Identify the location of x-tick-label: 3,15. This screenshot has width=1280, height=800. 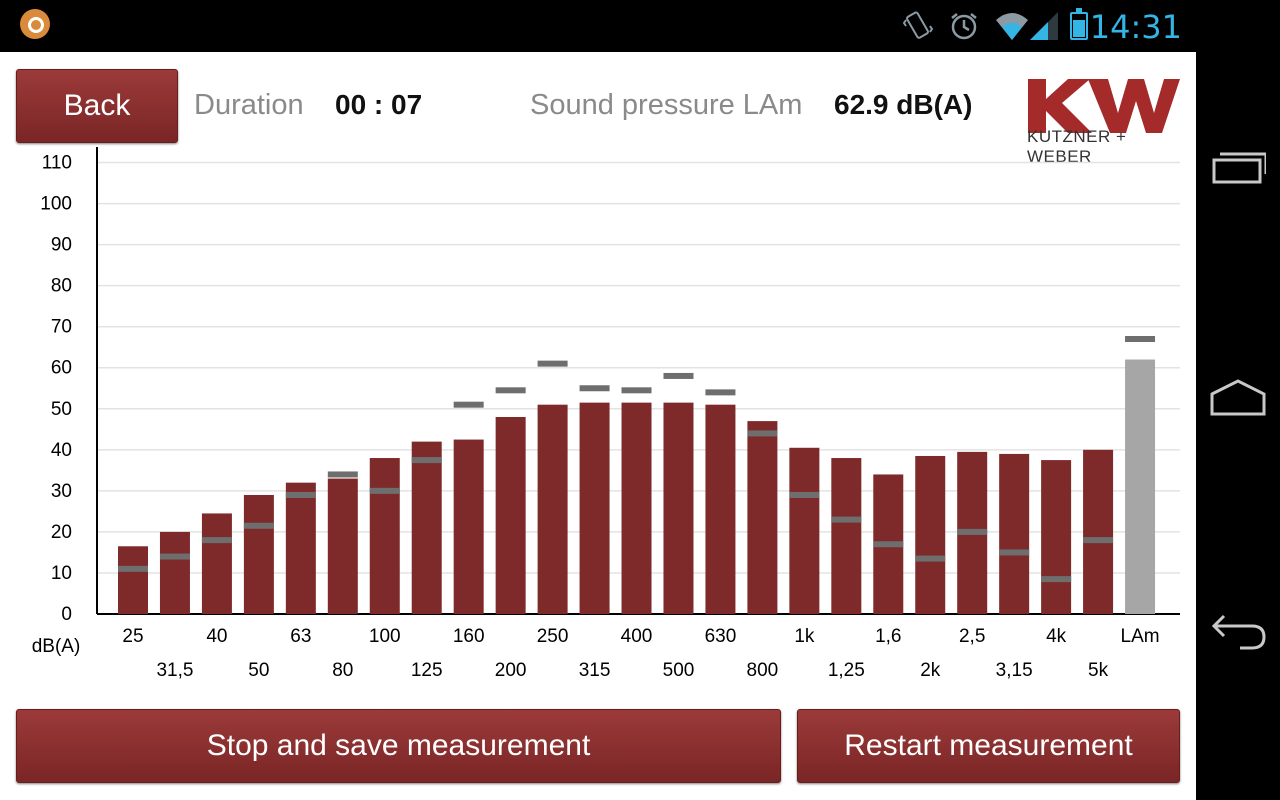
(1014, 670).